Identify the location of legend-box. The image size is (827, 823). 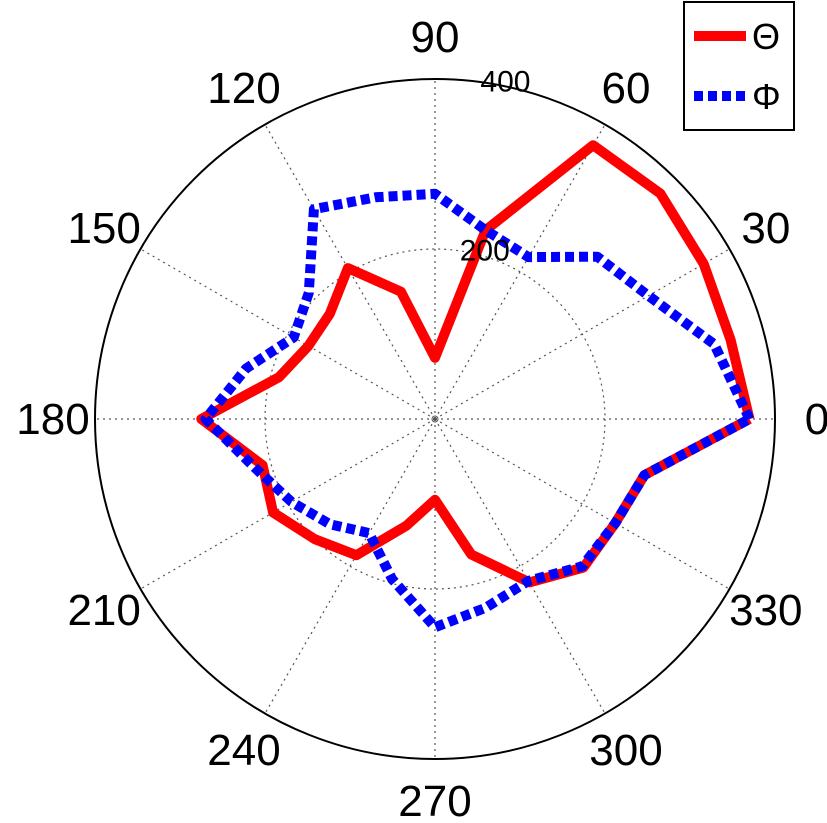
(739, 66).